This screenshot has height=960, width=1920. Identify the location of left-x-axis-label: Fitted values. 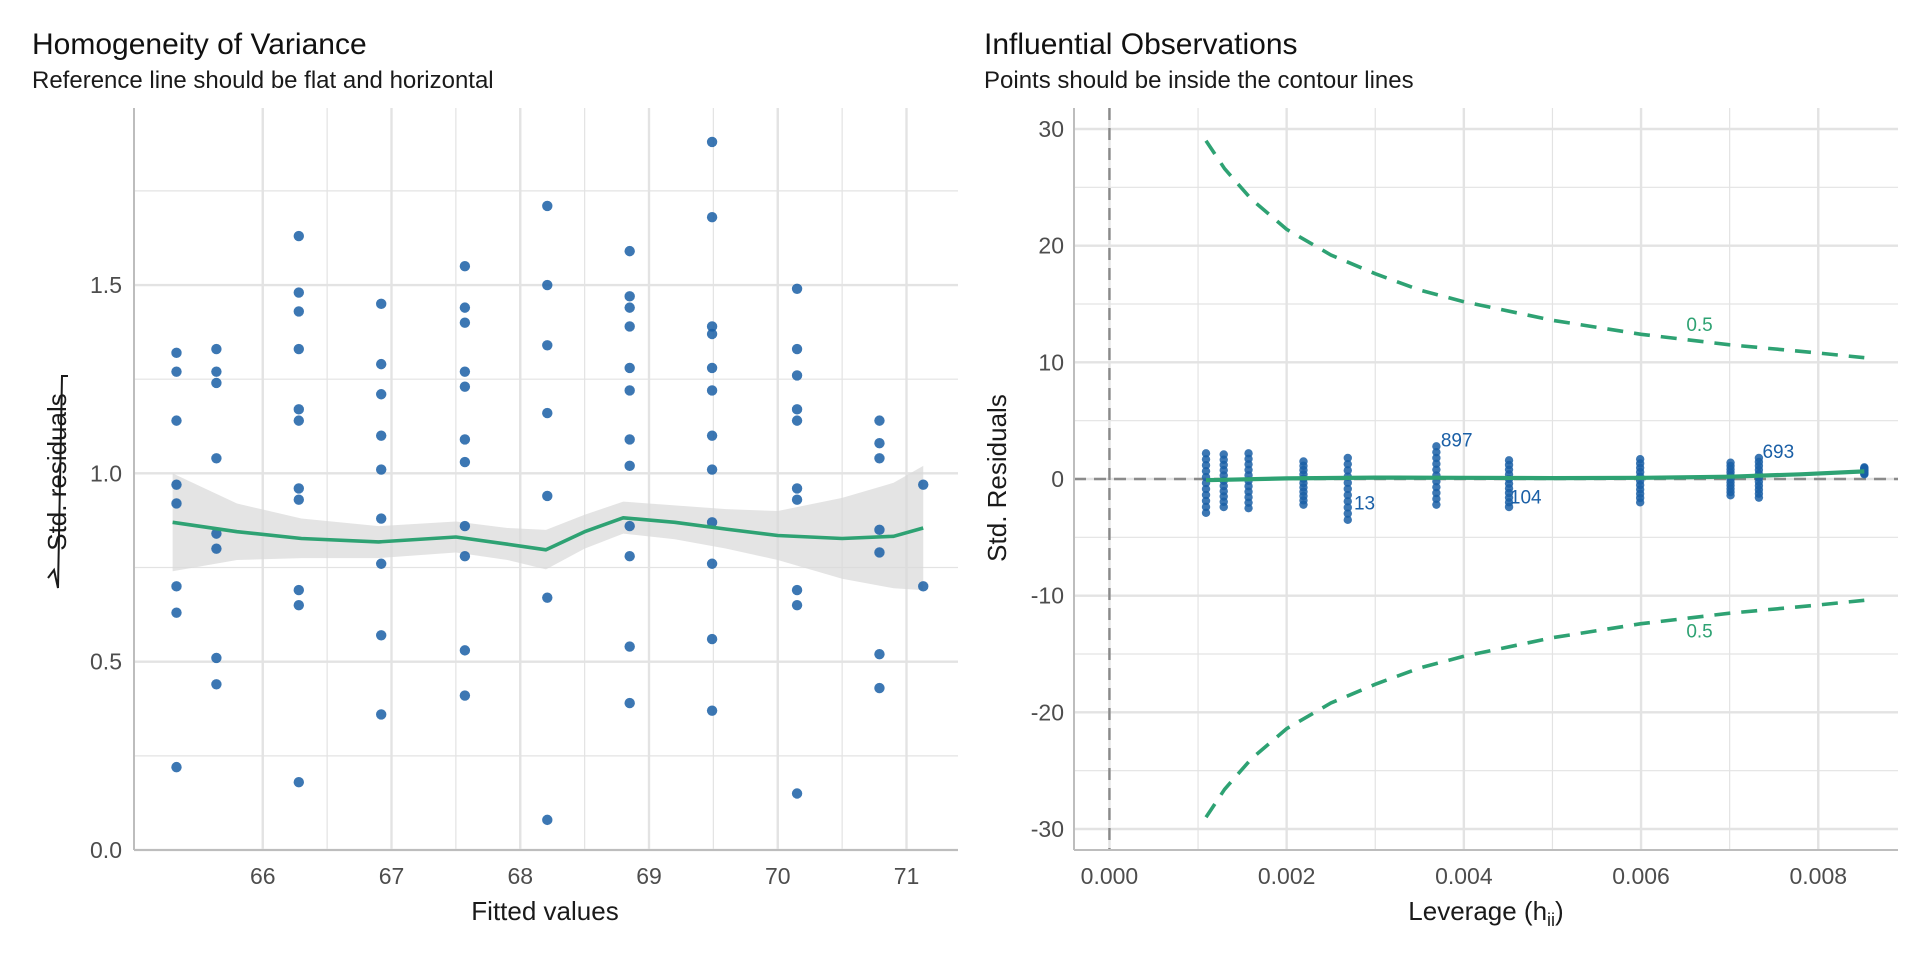
(544, 911).